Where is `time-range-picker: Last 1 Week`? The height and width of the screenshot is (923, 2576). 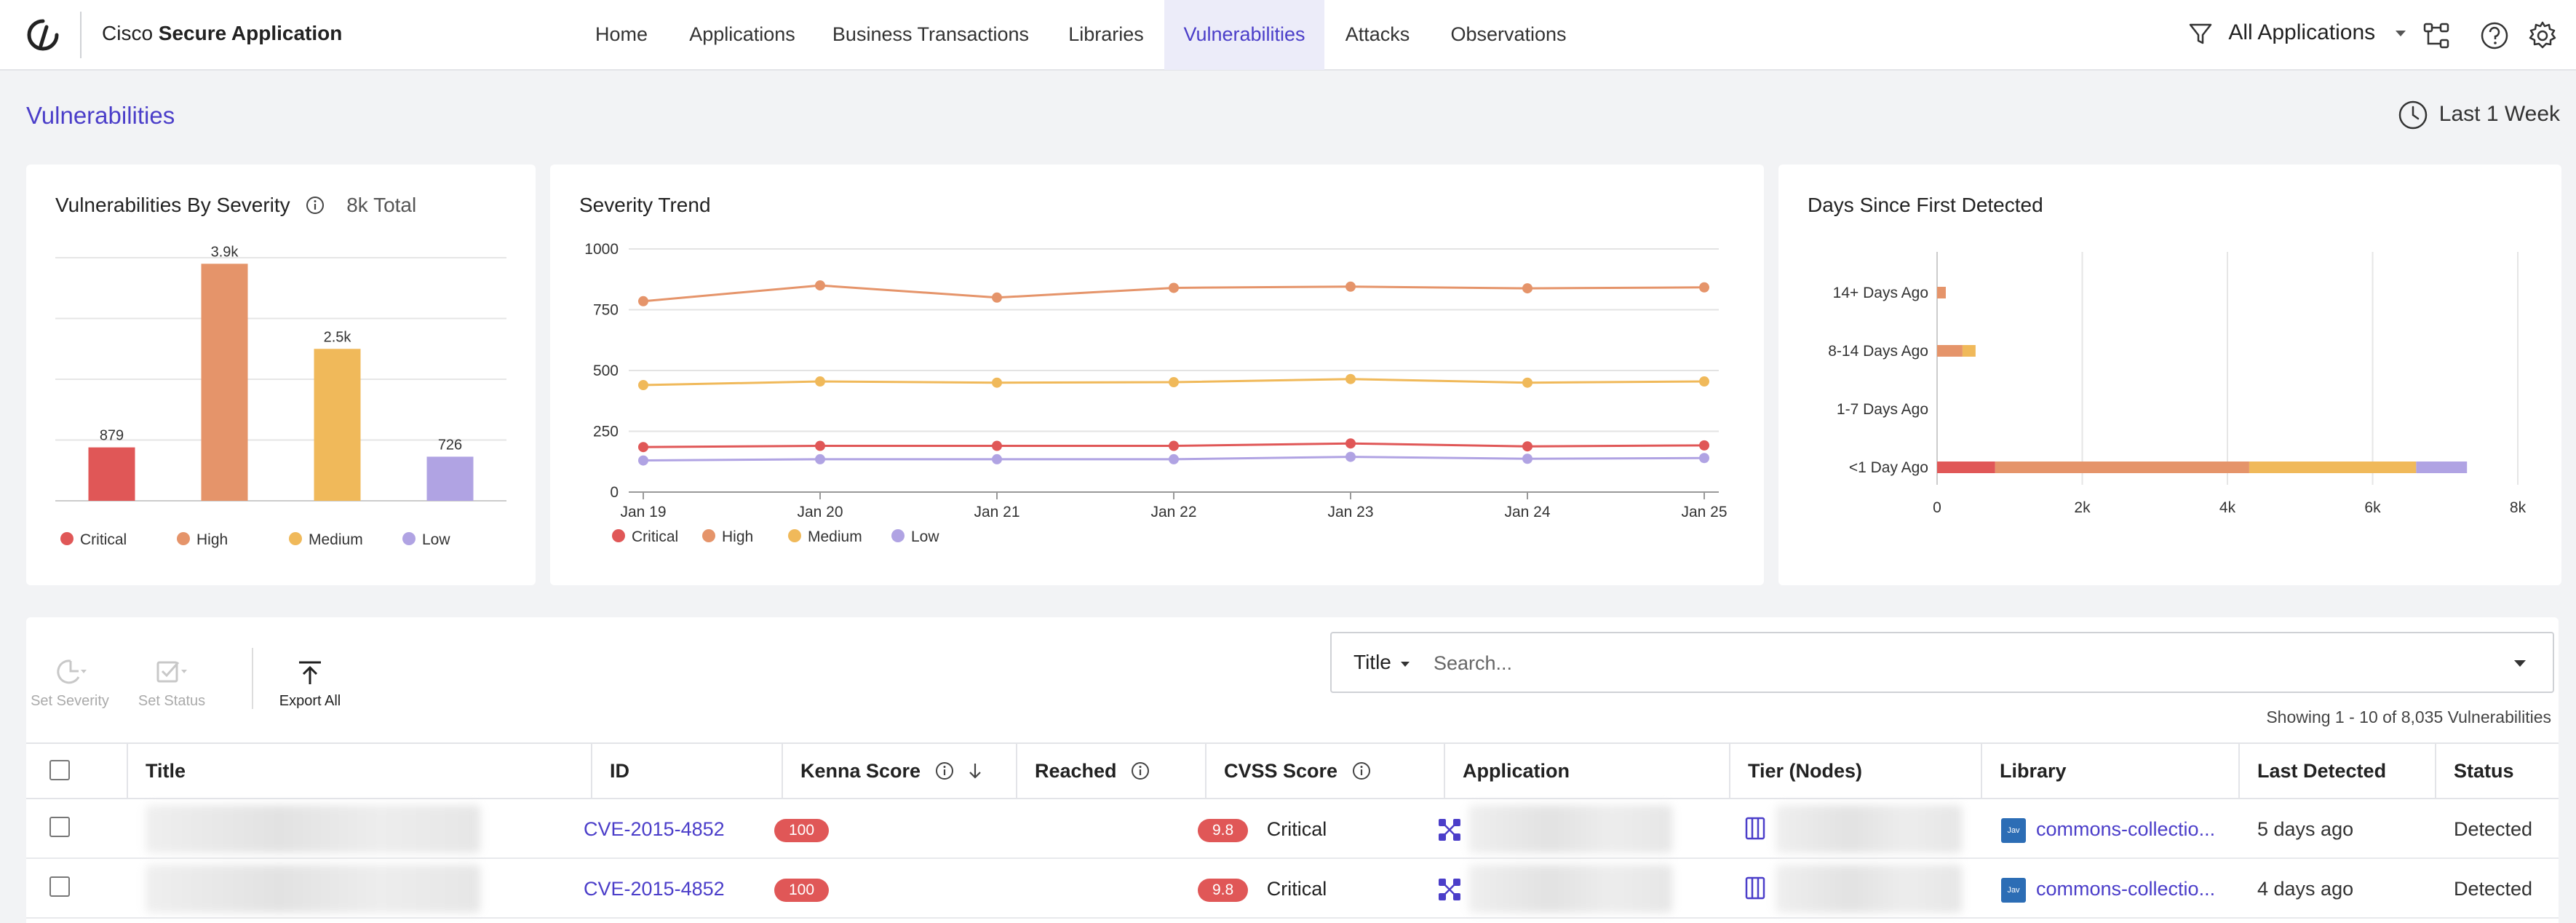 time-range-picker: Last 1 Week is located at coordinates (2478, 115).